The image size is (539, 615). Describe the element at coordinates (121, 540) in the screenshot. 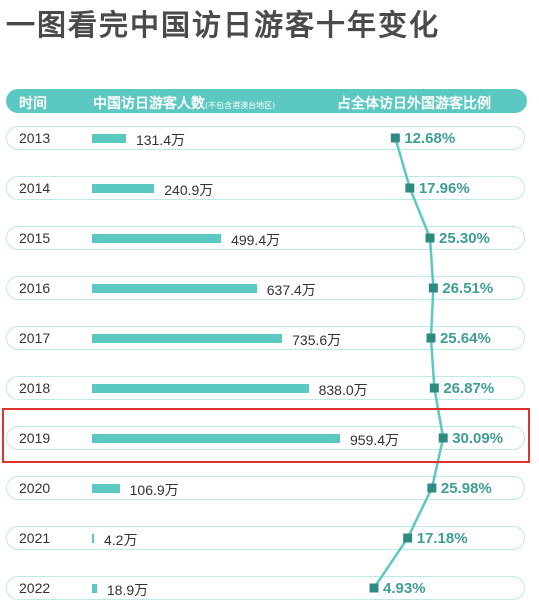

I see `visitor-count-label: 4.2万` at that location.